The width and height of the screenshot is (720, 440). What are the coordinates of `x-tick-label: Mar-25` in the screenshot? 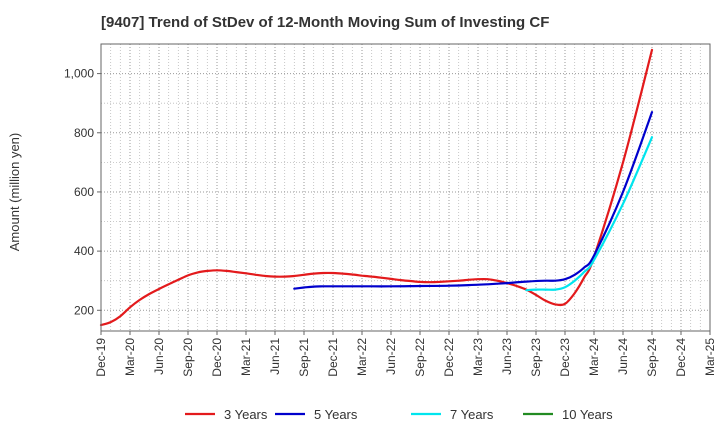 It's located at (710, 357).